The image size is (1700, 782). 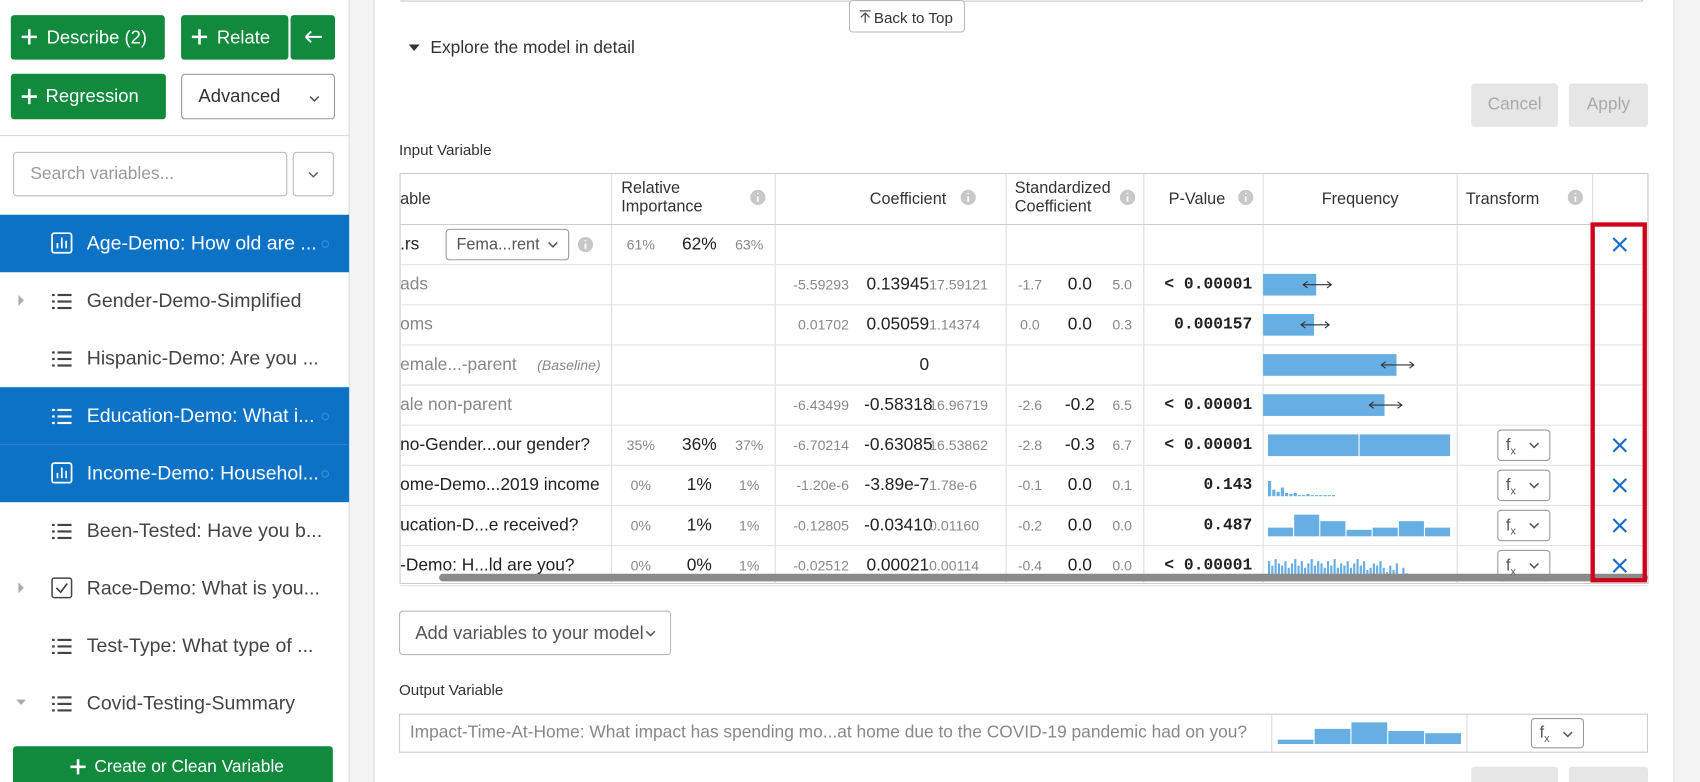 I want to click on explore-toggle: Explore the model in detail, so click(x=532, y=48).